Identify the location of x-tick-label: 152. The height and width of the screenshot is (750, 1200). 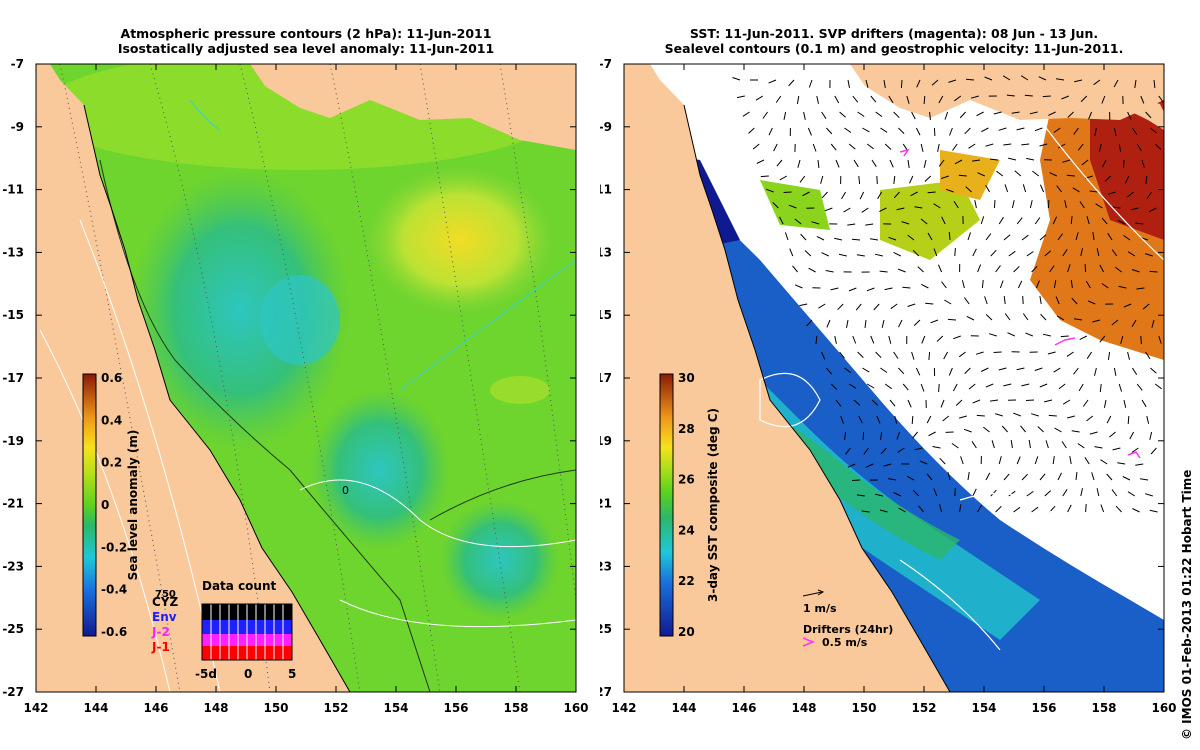
(923, 708).